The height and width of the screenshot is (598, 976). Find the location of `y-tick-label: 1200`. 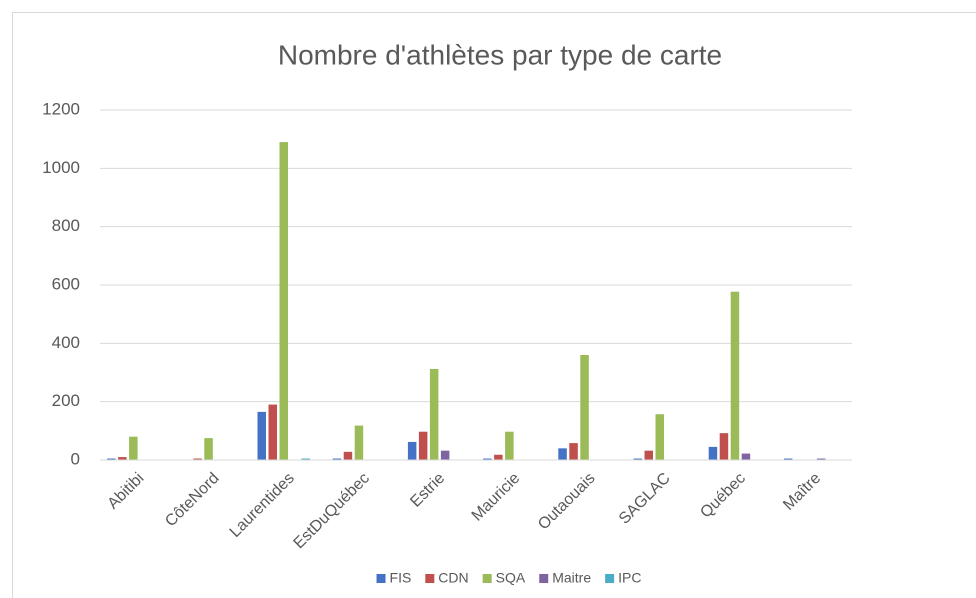

y-tick-label: 1200 is located at coordinates (61, 108).